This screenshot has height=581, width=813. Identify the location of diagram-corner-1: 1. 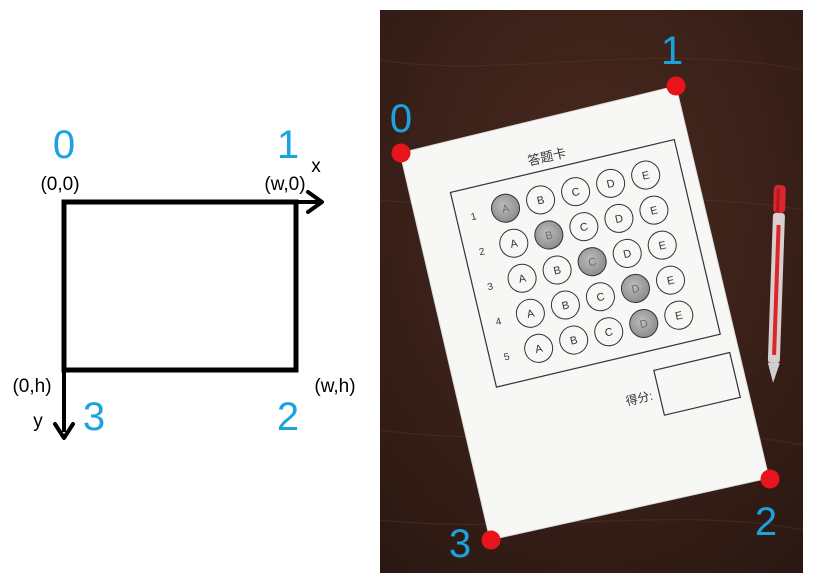
(288, 145).